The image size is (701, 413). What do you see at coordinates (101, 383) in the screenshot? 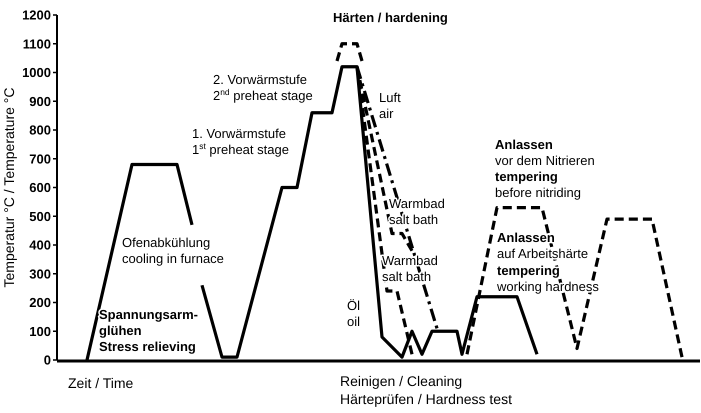
I see `x-axis-title: Zeit / Time` at bounding box center [101, 383].